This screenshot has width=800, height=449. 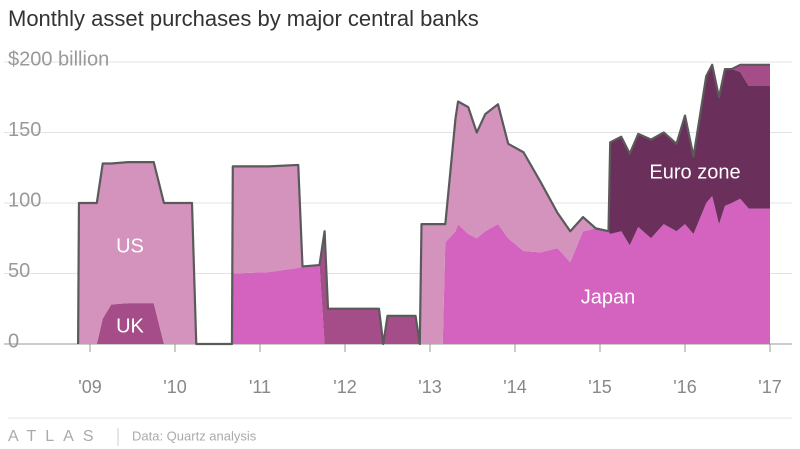 What do you see at coordinates (19, 271) in the screenshot?
I see `y-tick-label: 50` at bounding box center [19, 271].